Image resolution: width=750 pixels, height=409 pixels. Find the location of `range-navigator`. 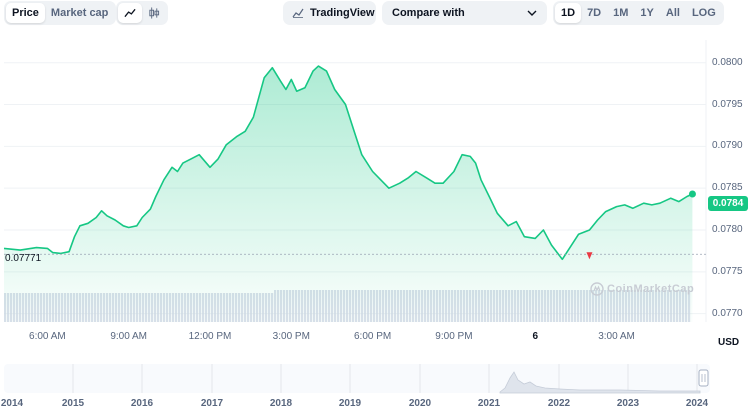

range-navigator is located at coordinates (357, 379).